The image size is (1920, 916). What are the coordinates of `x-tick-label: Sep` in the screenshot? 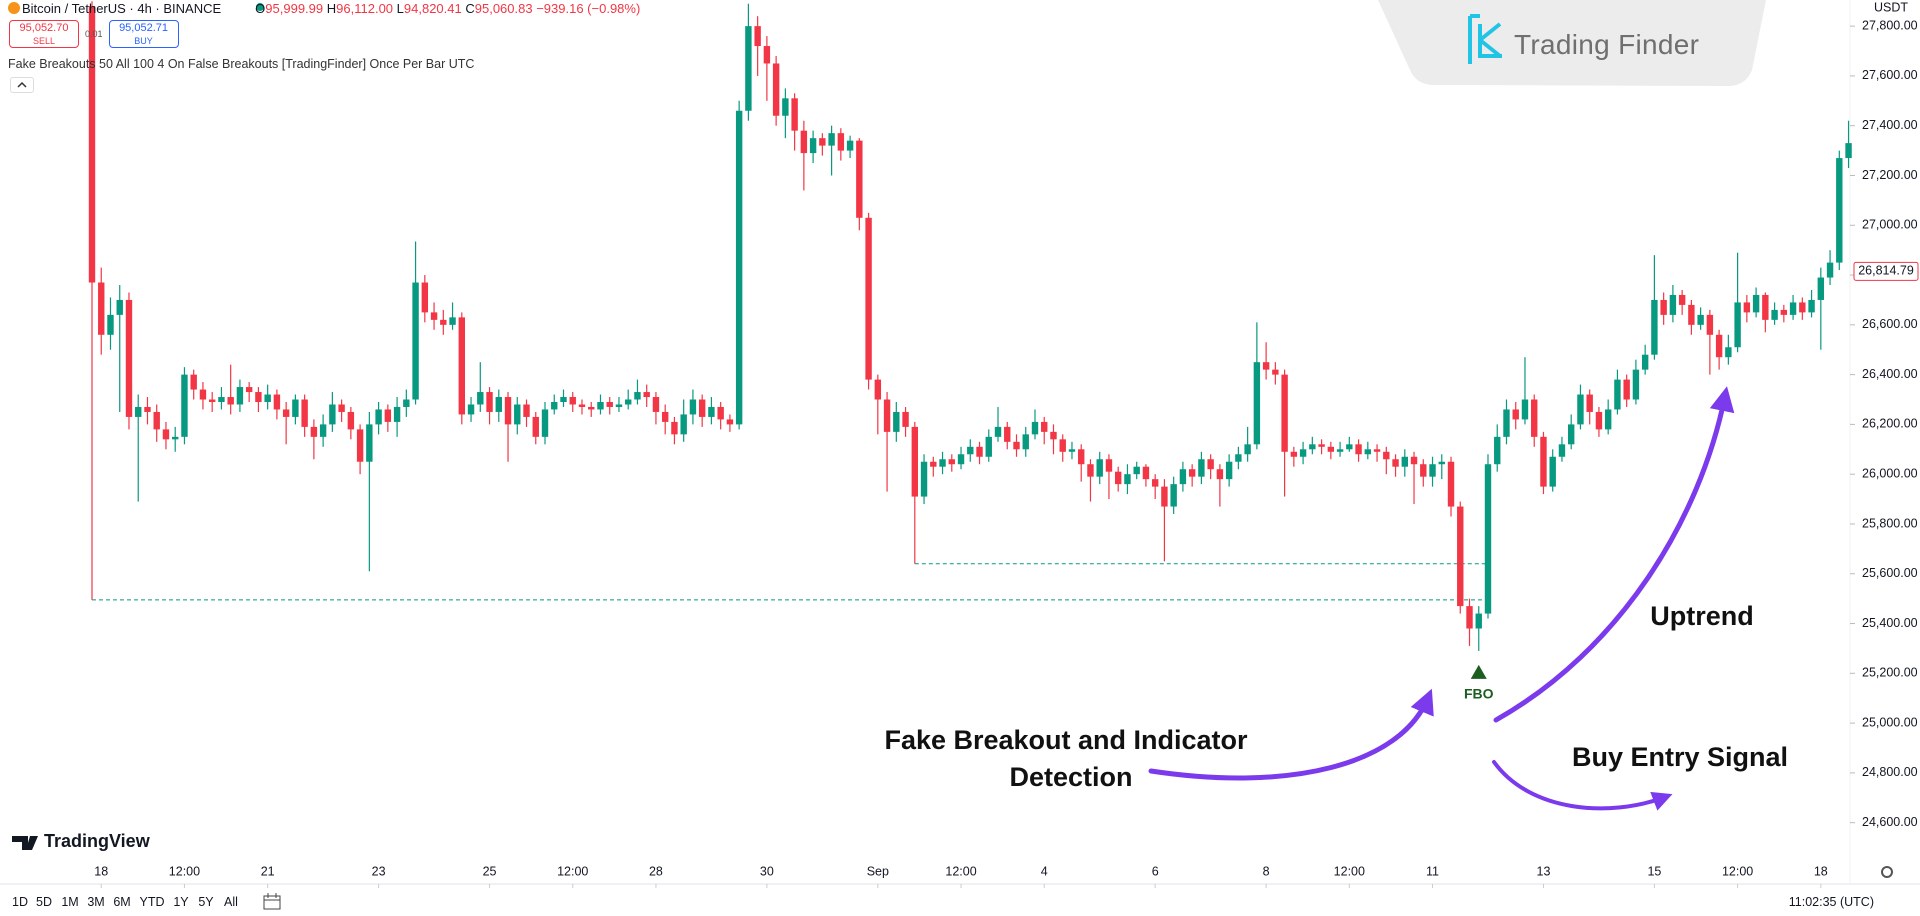 It's located at (878, 871).